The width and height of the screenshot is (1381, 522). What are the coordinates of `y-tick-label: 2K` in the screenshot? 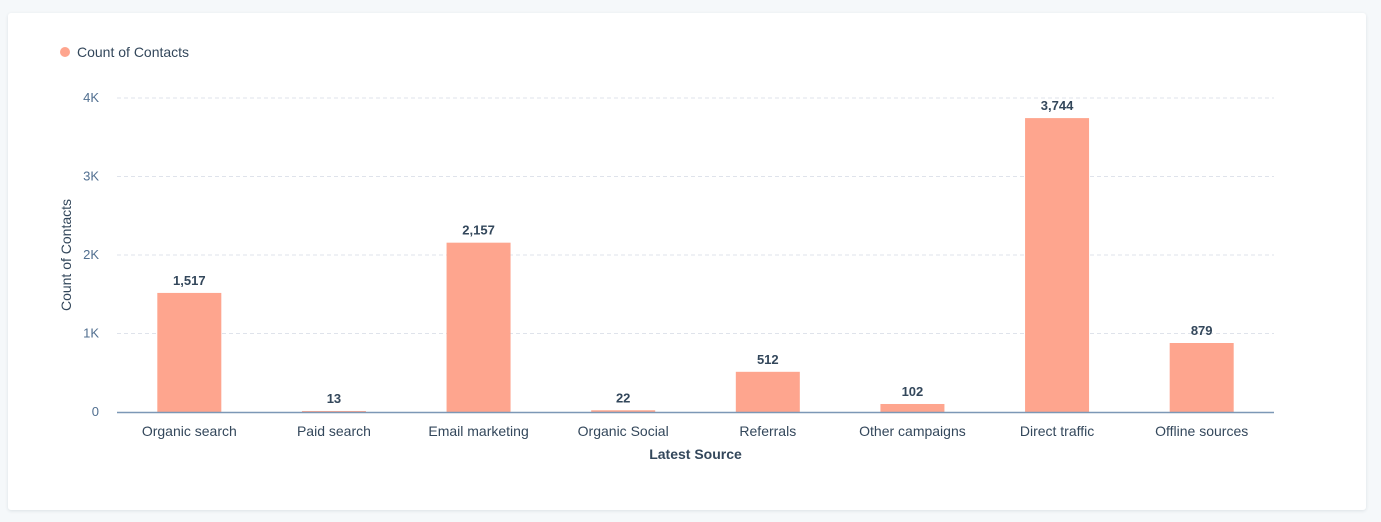 It's located at (91, 254).